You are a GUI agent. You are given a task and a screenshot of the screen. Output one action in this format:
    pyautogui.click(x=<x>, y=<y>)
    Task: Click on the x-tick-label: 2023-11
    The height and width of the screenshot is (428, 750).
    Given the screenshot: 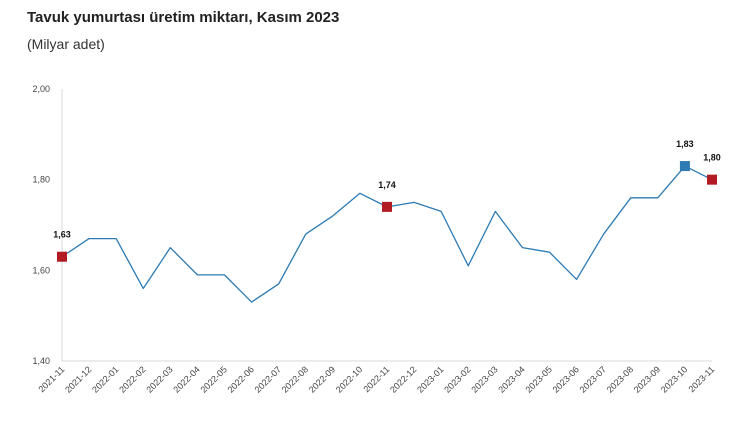 What is the action you would take?
    pyautogui.click(x=701, y=379)
    